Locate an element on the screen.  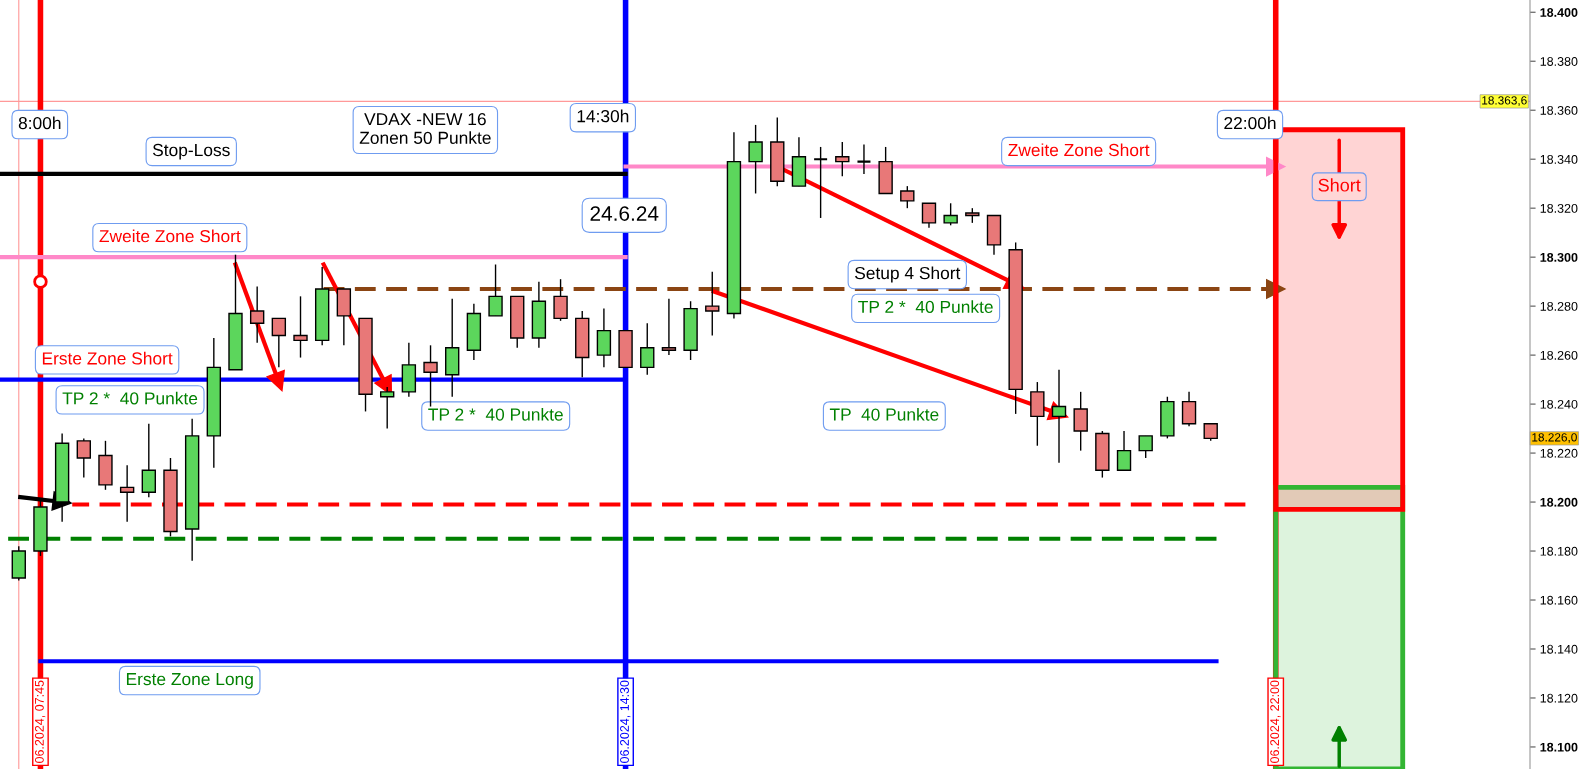
y-tick-label: 18.220 is located at coordinates (1559, 453).